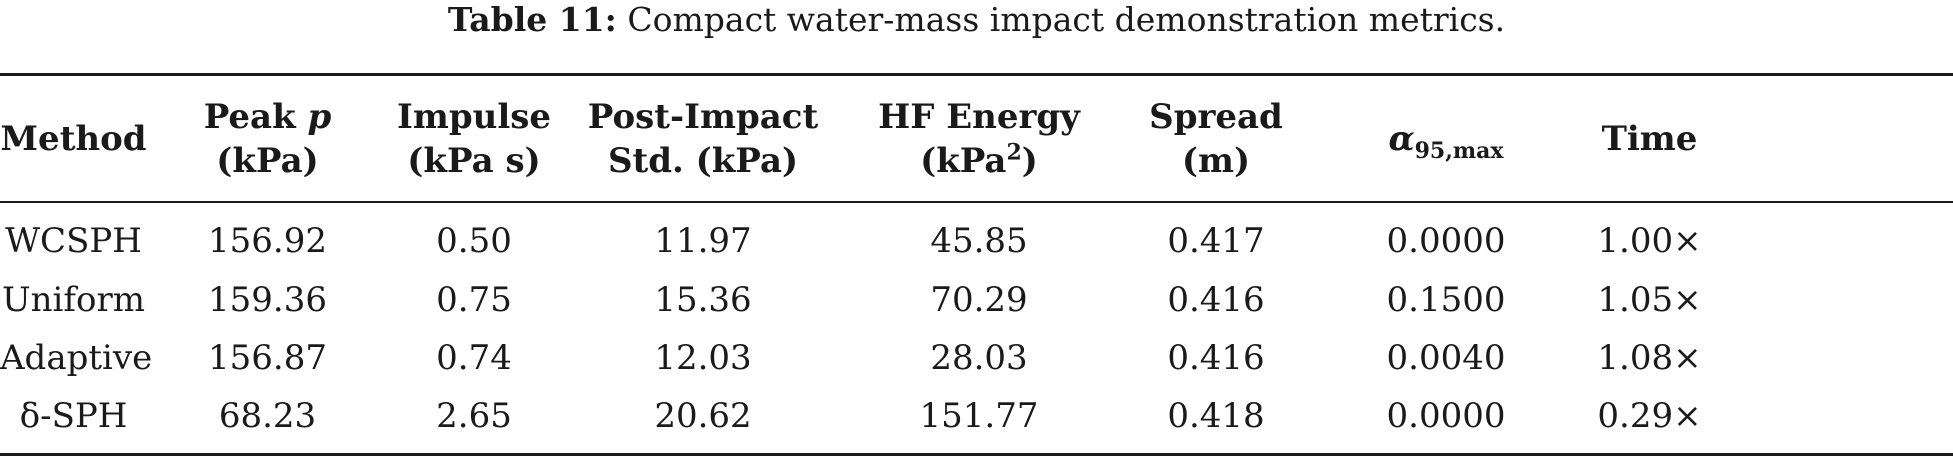 Image resolution: width=1953 pixels, height=457 pixels. Describe the element at coordinates (1649, 138) in the screenshot. I see `header-time: Time` at that location.